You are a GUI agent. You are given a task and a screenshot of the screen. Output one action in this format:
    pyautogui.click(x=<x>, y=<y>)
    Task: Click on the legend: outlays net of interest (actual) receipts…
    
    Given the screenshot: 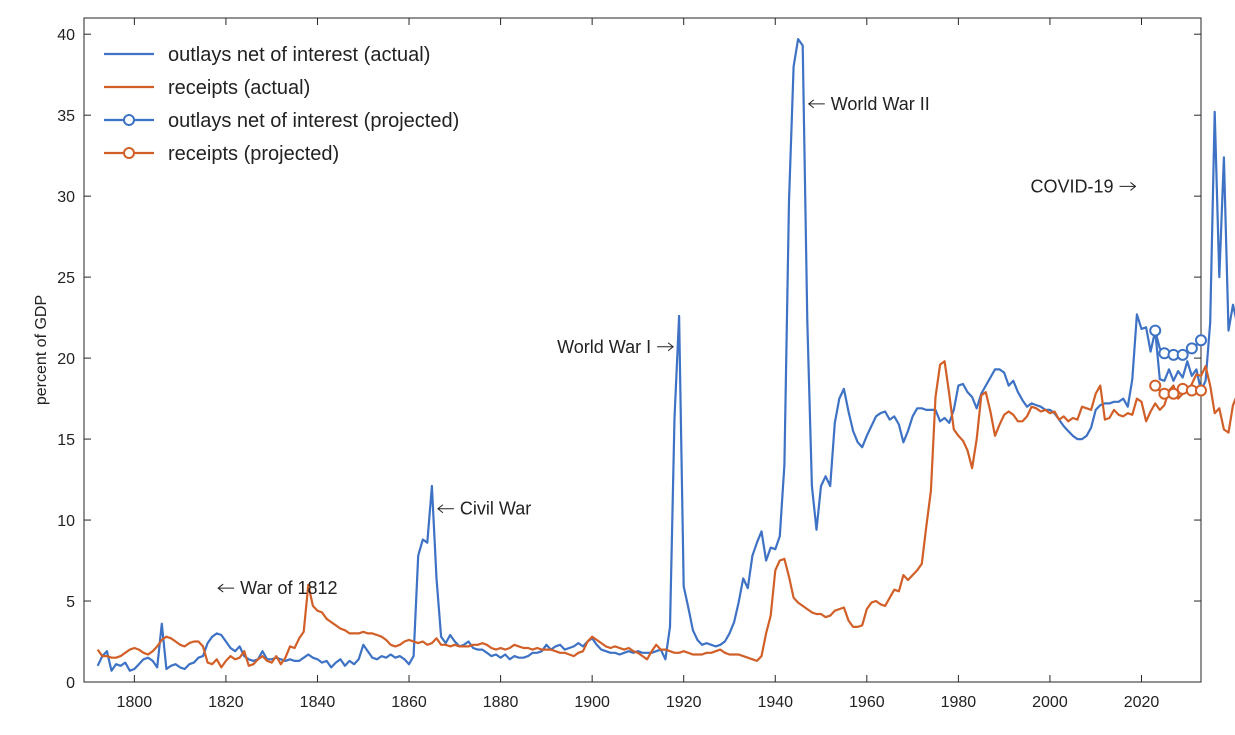 What is the action you would take?
    pyautogui.click(x=281, y=104)
    